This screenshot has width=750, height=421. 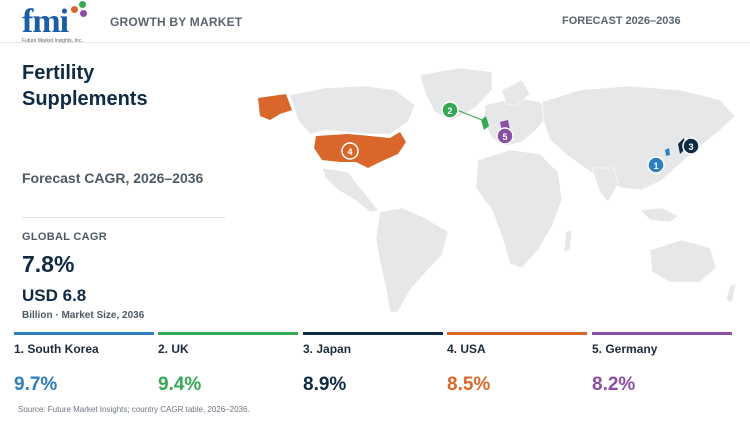 What do you see at coordinates (683, 261) in the screenshot?
I see `australia-shape` at bounding box center [683, 261].